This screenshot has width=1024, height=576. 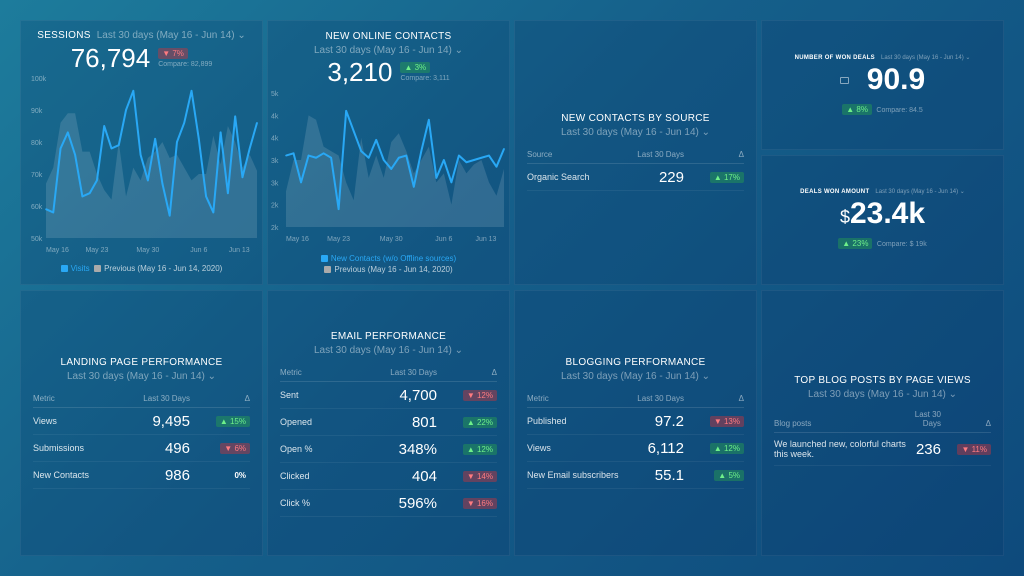 What do you see at coordinates (338, 239) in the screenshot?
I see `x-tick-label: May 23` at bounding box center [338, 239].